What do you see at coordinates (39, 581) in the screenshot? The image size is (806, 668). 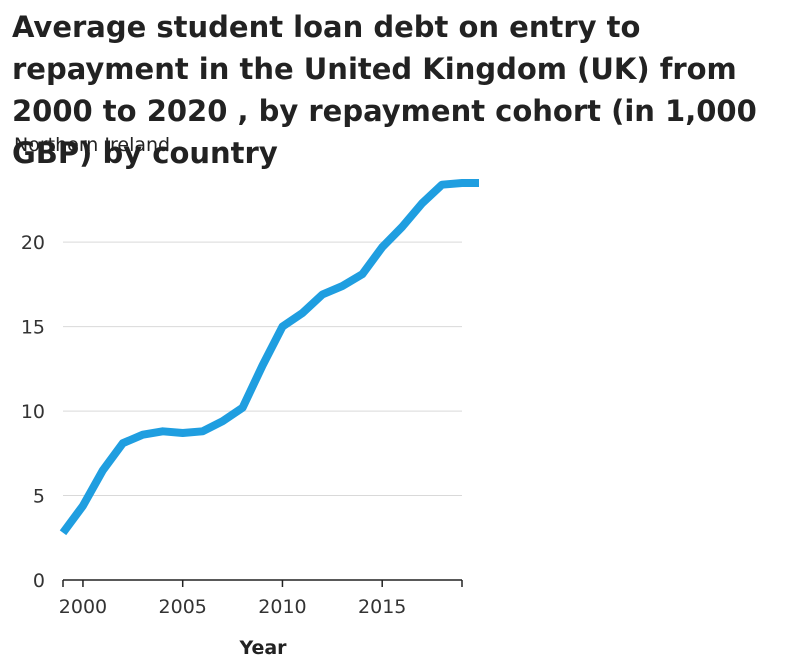 I see `y-tick-label-0: 0` at bounding box center [39, 581].